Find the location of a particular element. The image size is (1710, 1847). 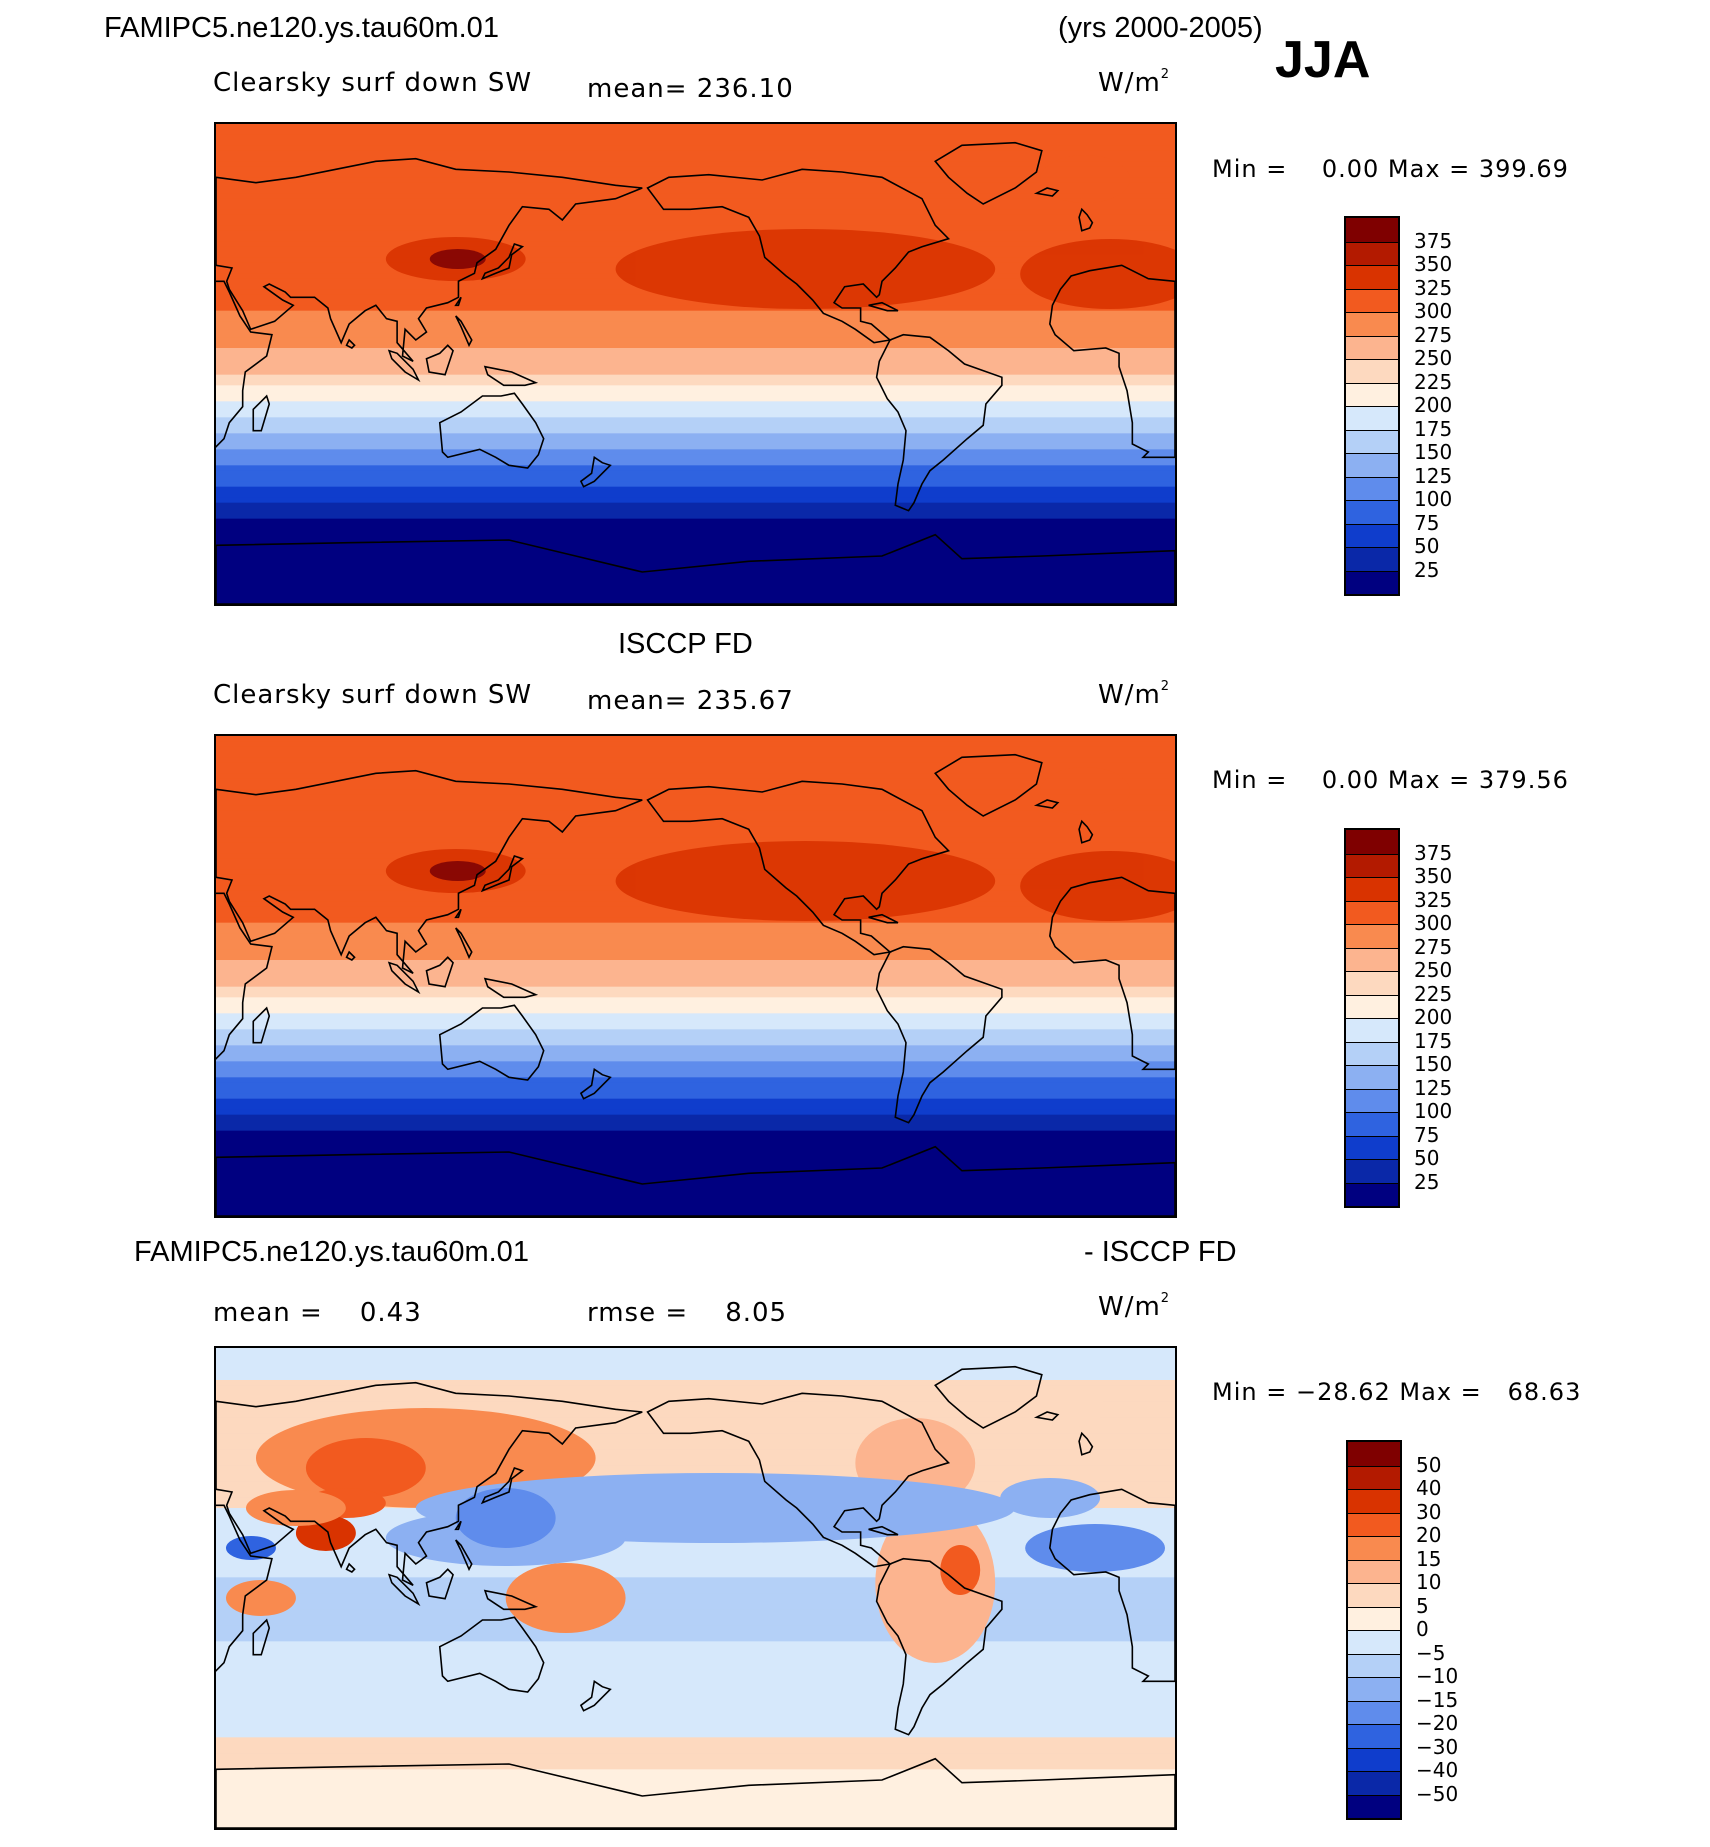

colorbar-tick-label: 50 is located at coordinates (1427, 1158).